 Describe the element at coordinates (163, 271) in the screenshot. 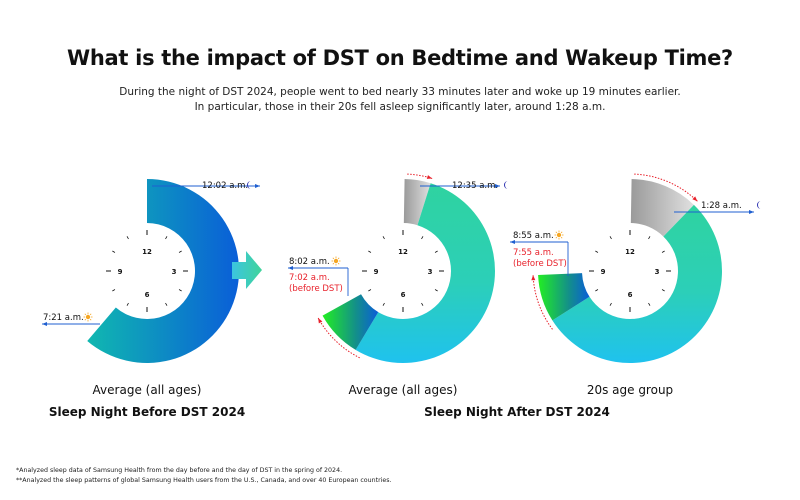

I see `sleep-ring-before-dst` at that location.